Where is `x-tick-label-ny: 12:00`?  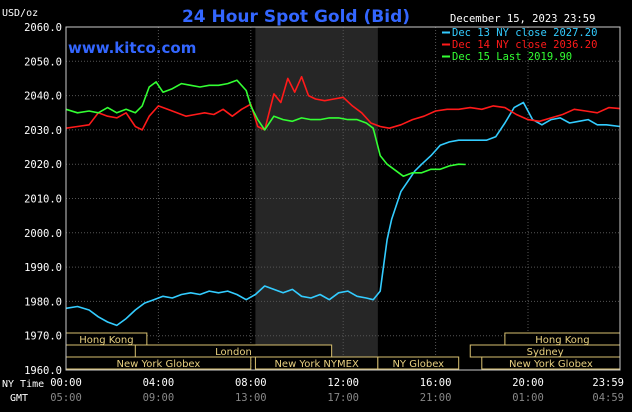
x-tick-label-ny: 12:00 is located at coordinates (343, 383).